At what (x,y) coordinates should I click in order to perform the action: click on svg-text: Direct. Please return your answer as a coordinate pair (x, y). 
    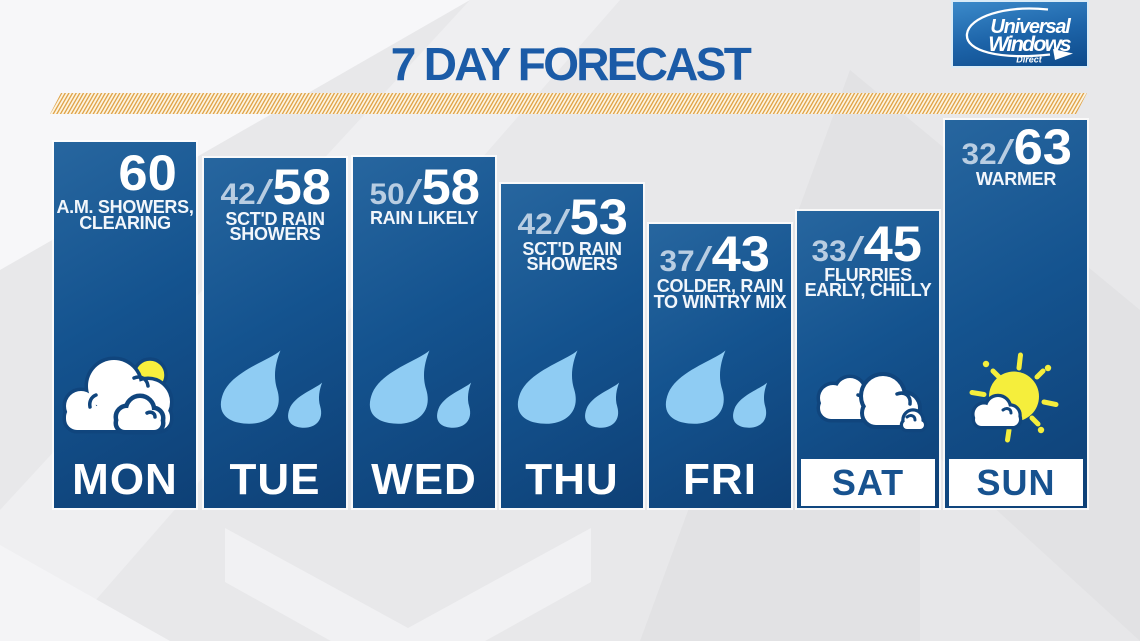
    Looking at the image, I should click on (1029, 60).